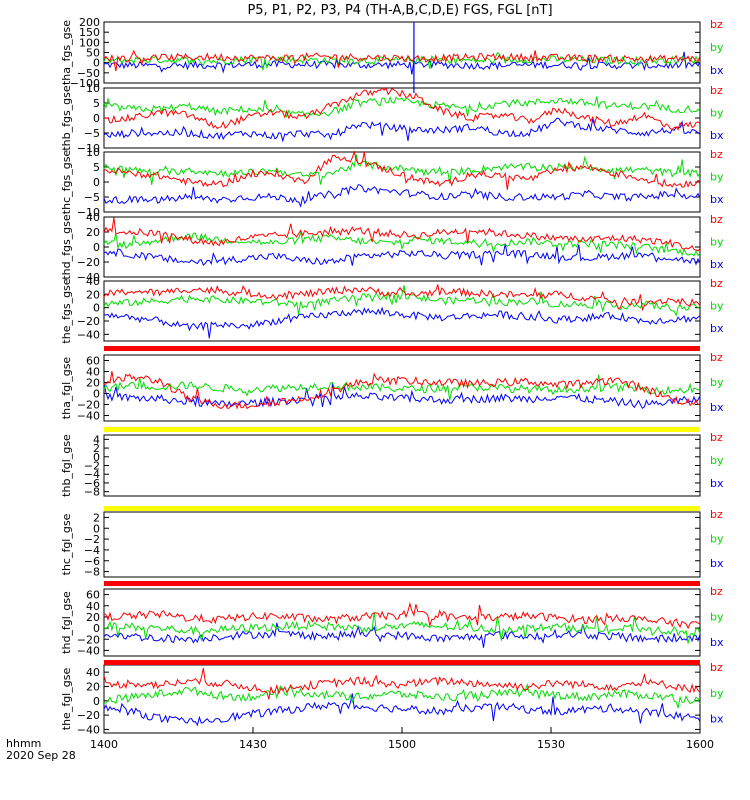  What do you see at coordinates (85, 83) in the screenshot?
I see `y-tick-label: −100` at bounding box center [85, 83].